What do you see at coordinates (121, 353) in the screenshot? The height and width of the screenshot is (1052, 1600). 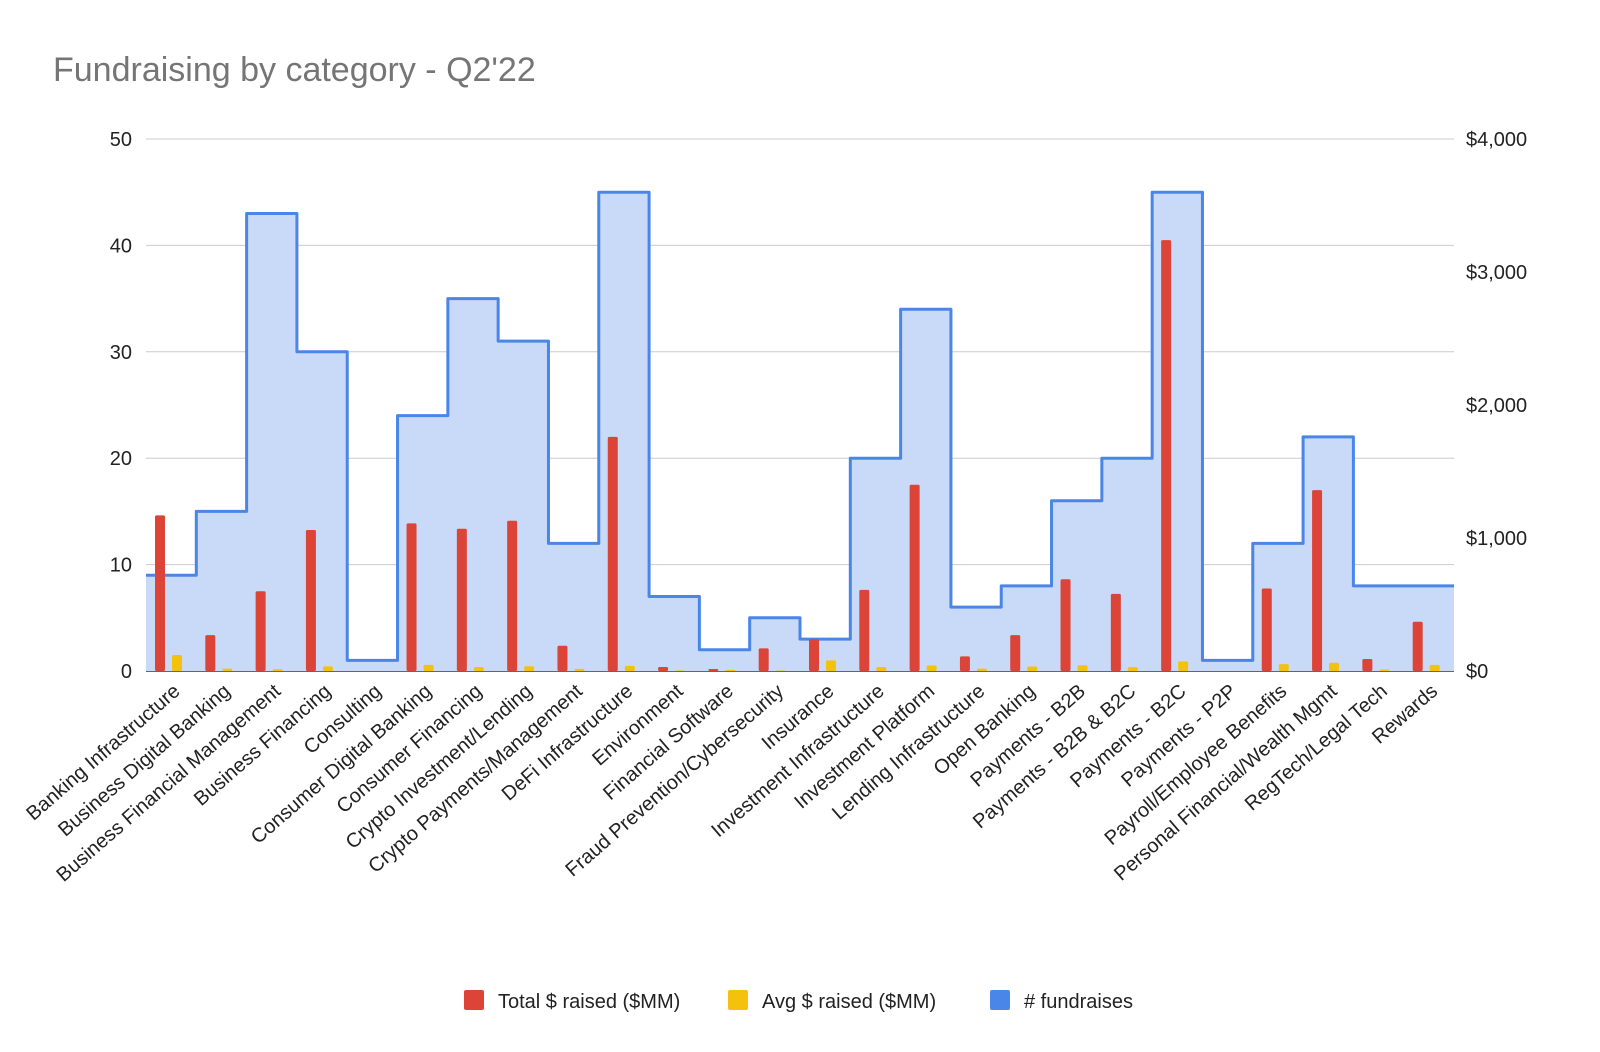 I see `left-tick-label: 30` at bounding box center [121, 353].